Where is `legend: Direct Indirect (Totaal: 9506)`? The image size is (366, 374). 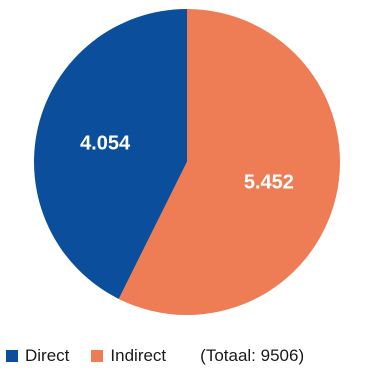 legend: Direct Indirect (Totaal: 9506) is located at coordinates (155, 356).